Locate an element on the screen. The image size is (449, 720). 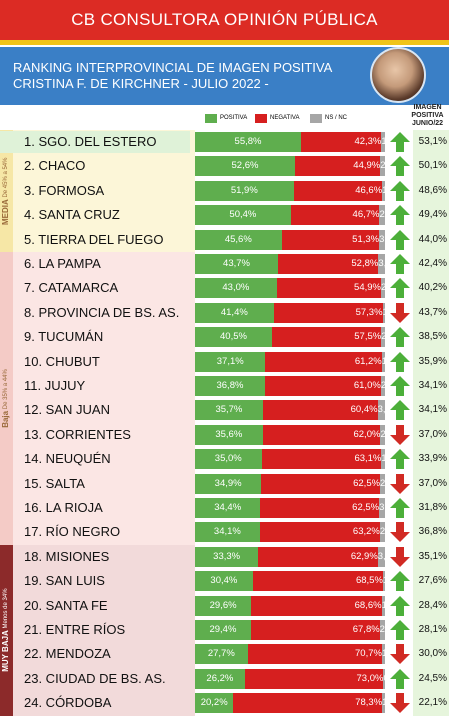
subtitle-line-2: CRISTINA F. DE KIRCHNER - JULIO 2022 - is located at coordinates (141, 83).